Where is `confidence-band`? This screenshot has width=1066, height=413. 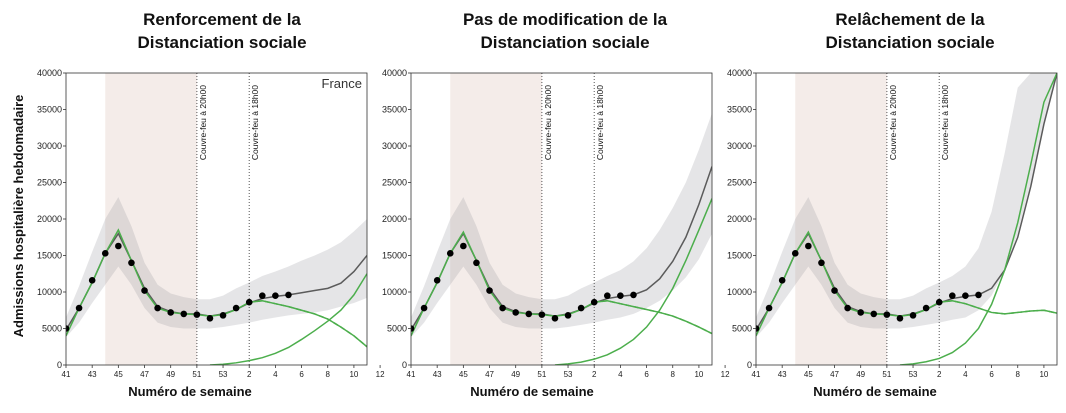 confidence-band is located at coordinates (216, 267).